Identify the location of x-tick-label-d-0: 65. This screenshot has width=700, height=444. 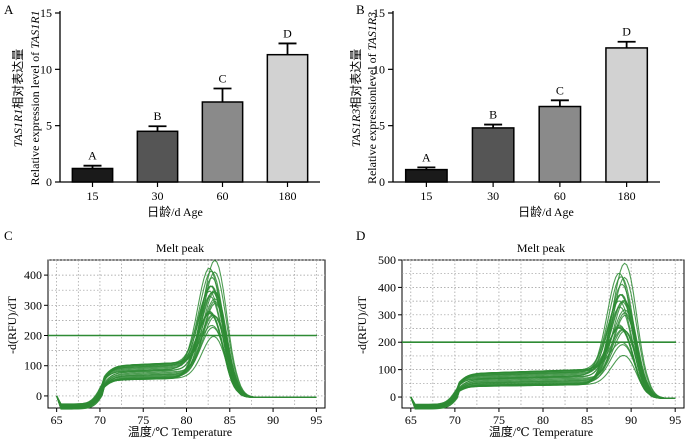
(411, 420).